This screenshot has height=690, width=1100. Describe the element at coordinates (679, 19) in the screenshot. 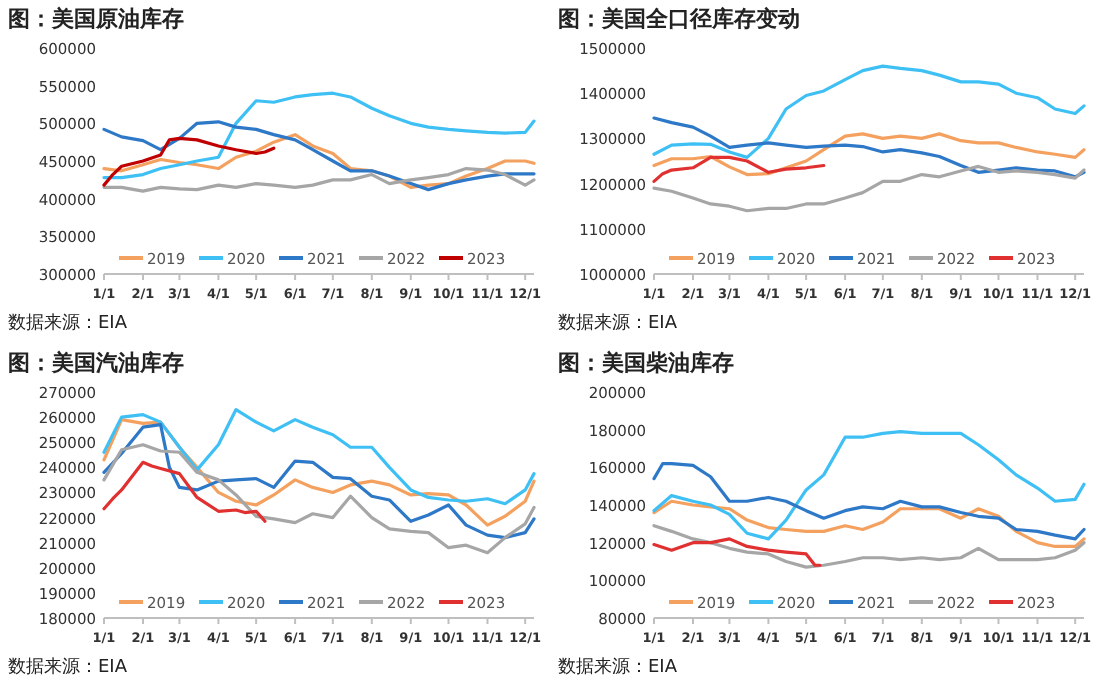

I see `chart-title: 图：美国全口径库存变动` at that location.